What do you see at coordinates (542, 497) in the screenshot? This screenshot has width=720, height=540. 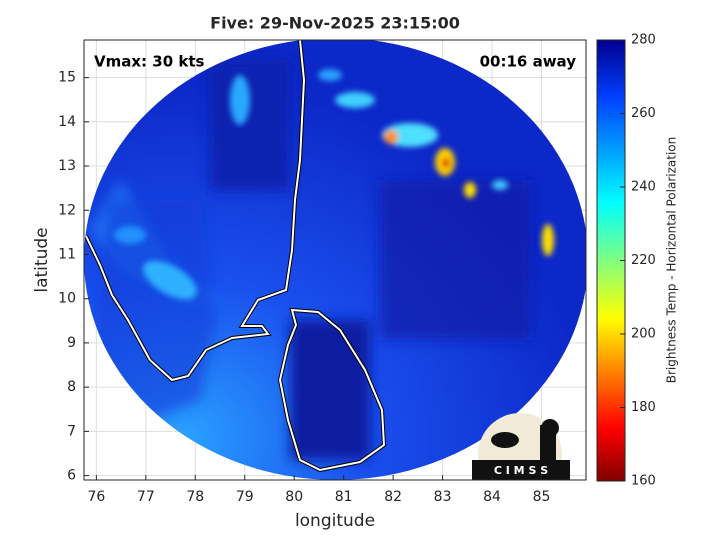 I see `x-tick-label: 85` at bounding box center [542, 497].